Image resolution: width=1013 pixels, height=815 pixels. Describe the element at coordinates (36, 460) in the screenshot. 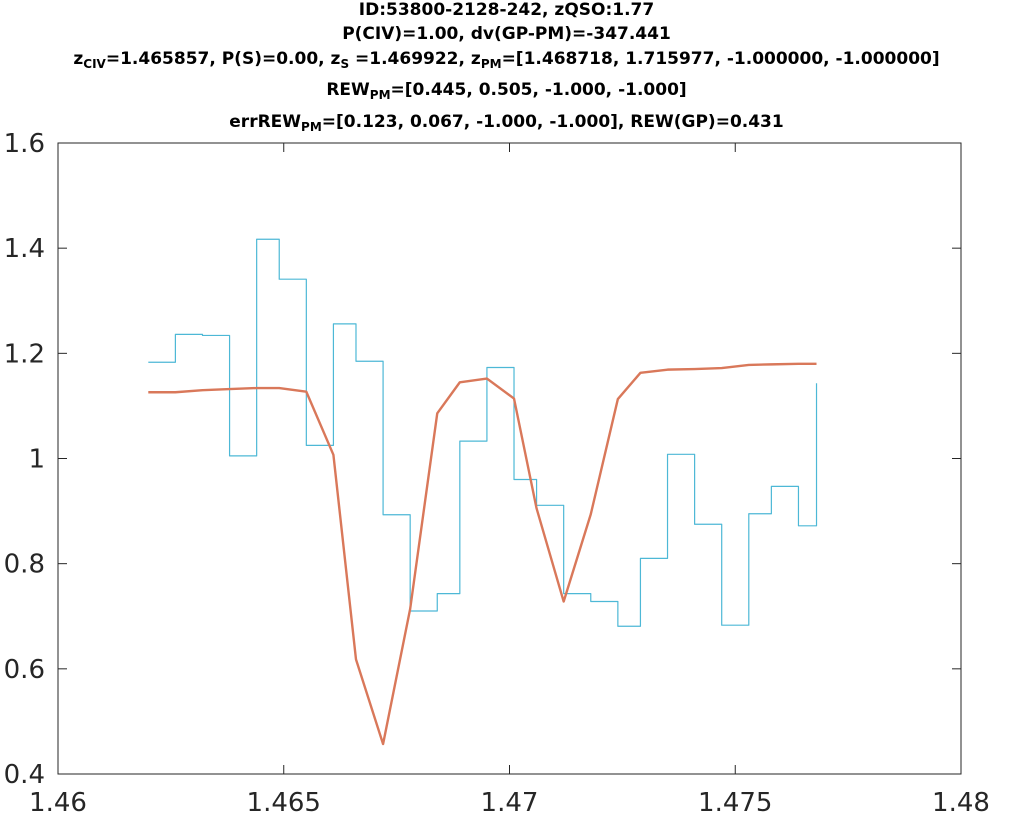

I see `y-tick-label: 1` at that location.